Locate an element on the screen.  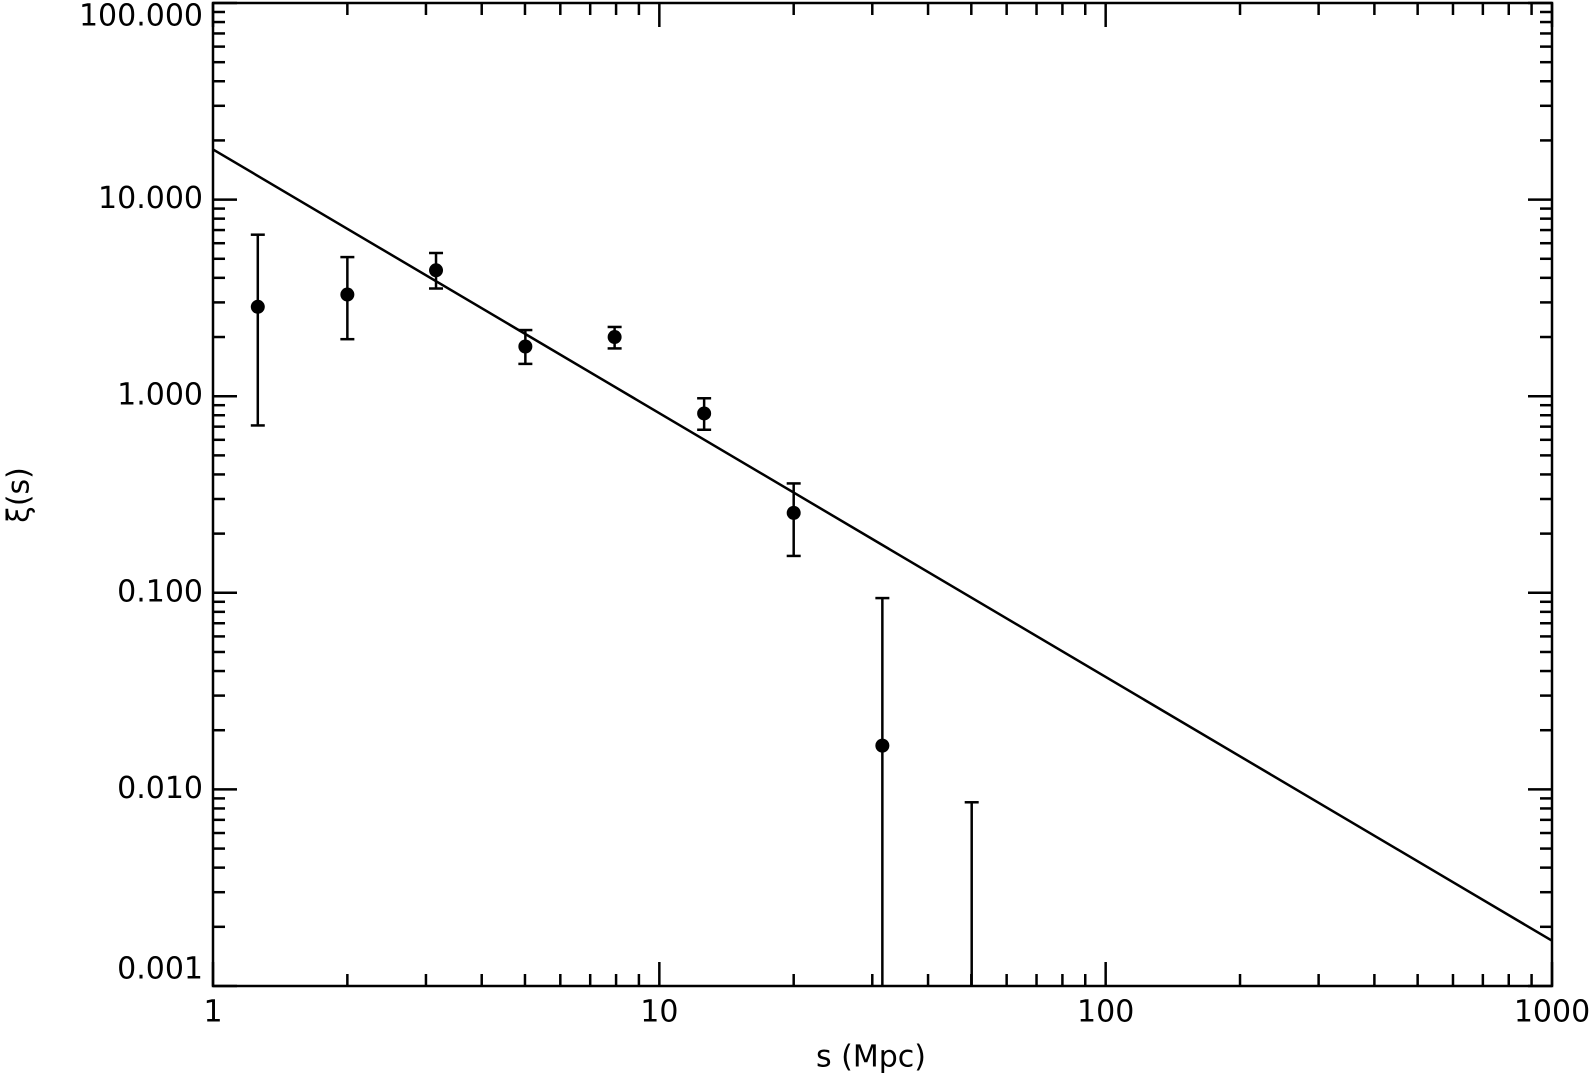
y-axis-label: ξ(s) is located at coordinates (19, 495).